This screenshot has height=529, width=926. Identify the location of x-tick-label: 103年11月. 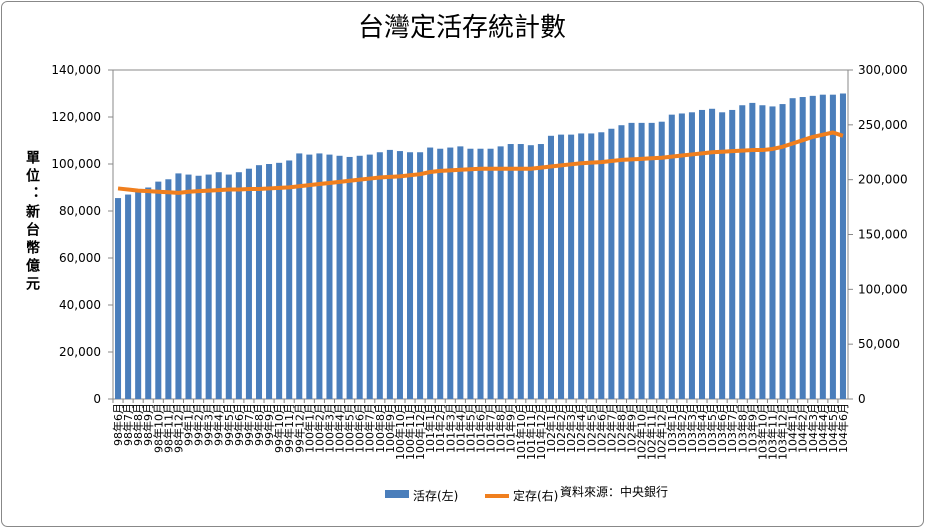
(772, 431).